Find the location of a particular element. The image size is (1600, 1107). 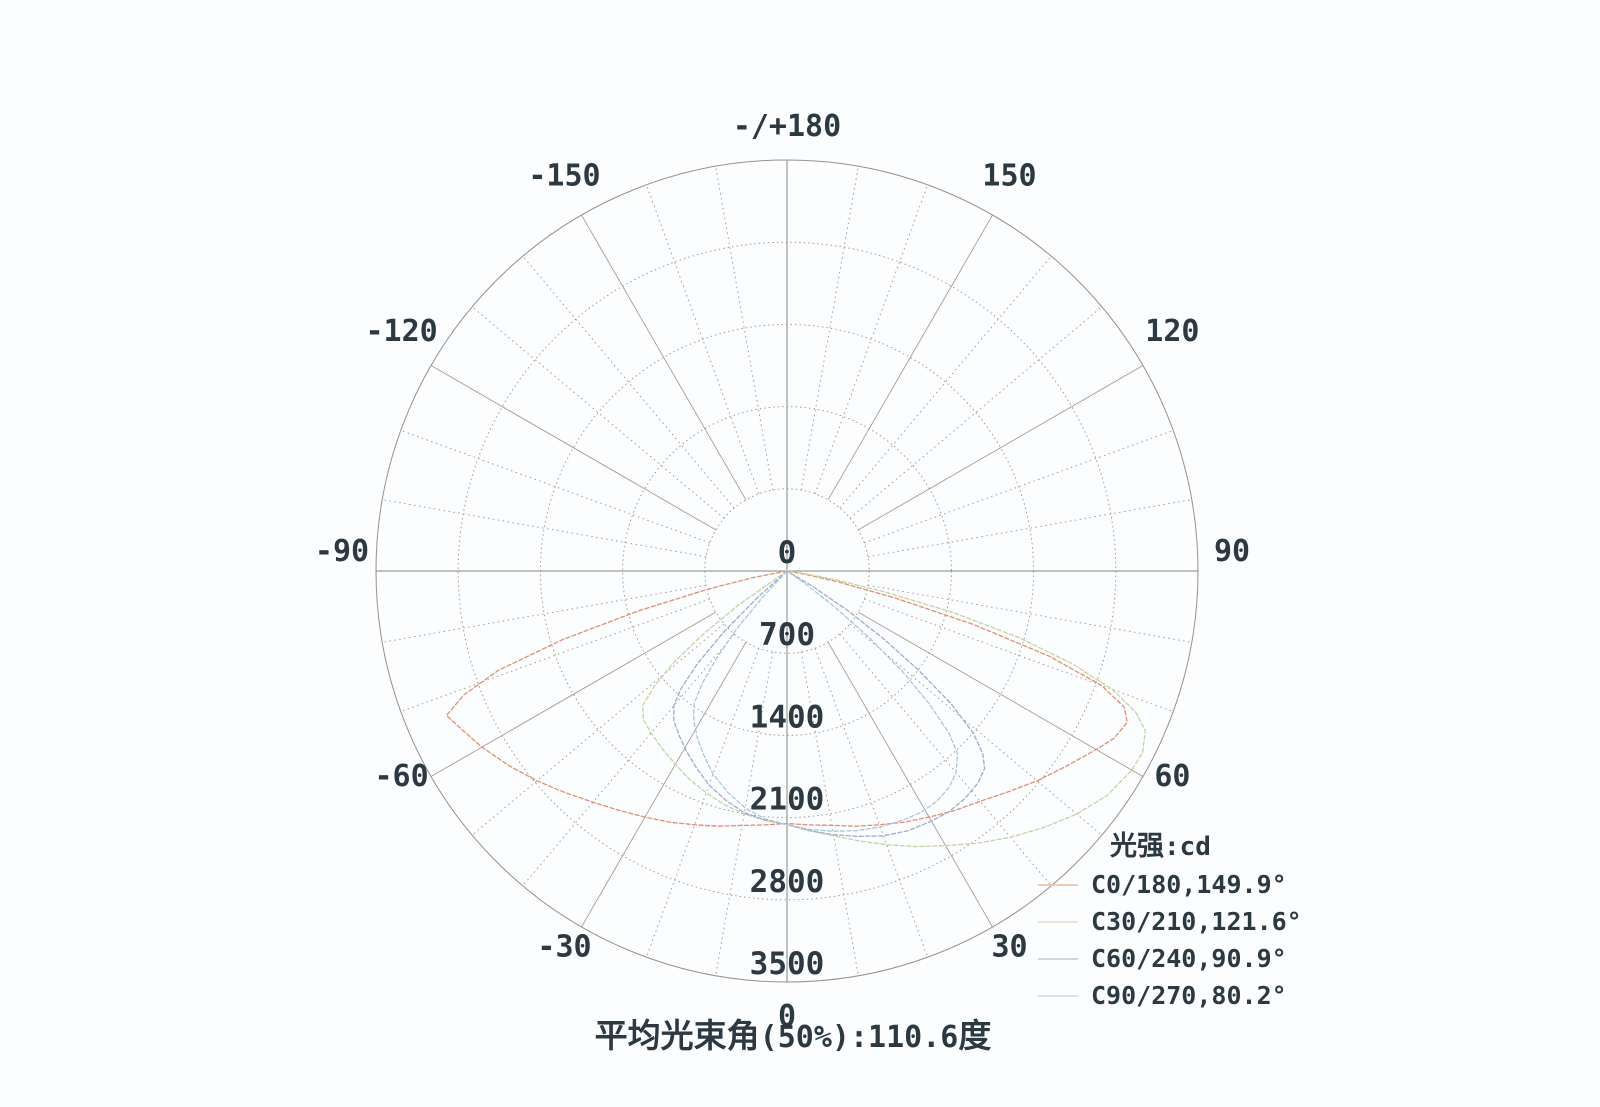

radial-label-0: 0 is located at coordinates (787, 553).